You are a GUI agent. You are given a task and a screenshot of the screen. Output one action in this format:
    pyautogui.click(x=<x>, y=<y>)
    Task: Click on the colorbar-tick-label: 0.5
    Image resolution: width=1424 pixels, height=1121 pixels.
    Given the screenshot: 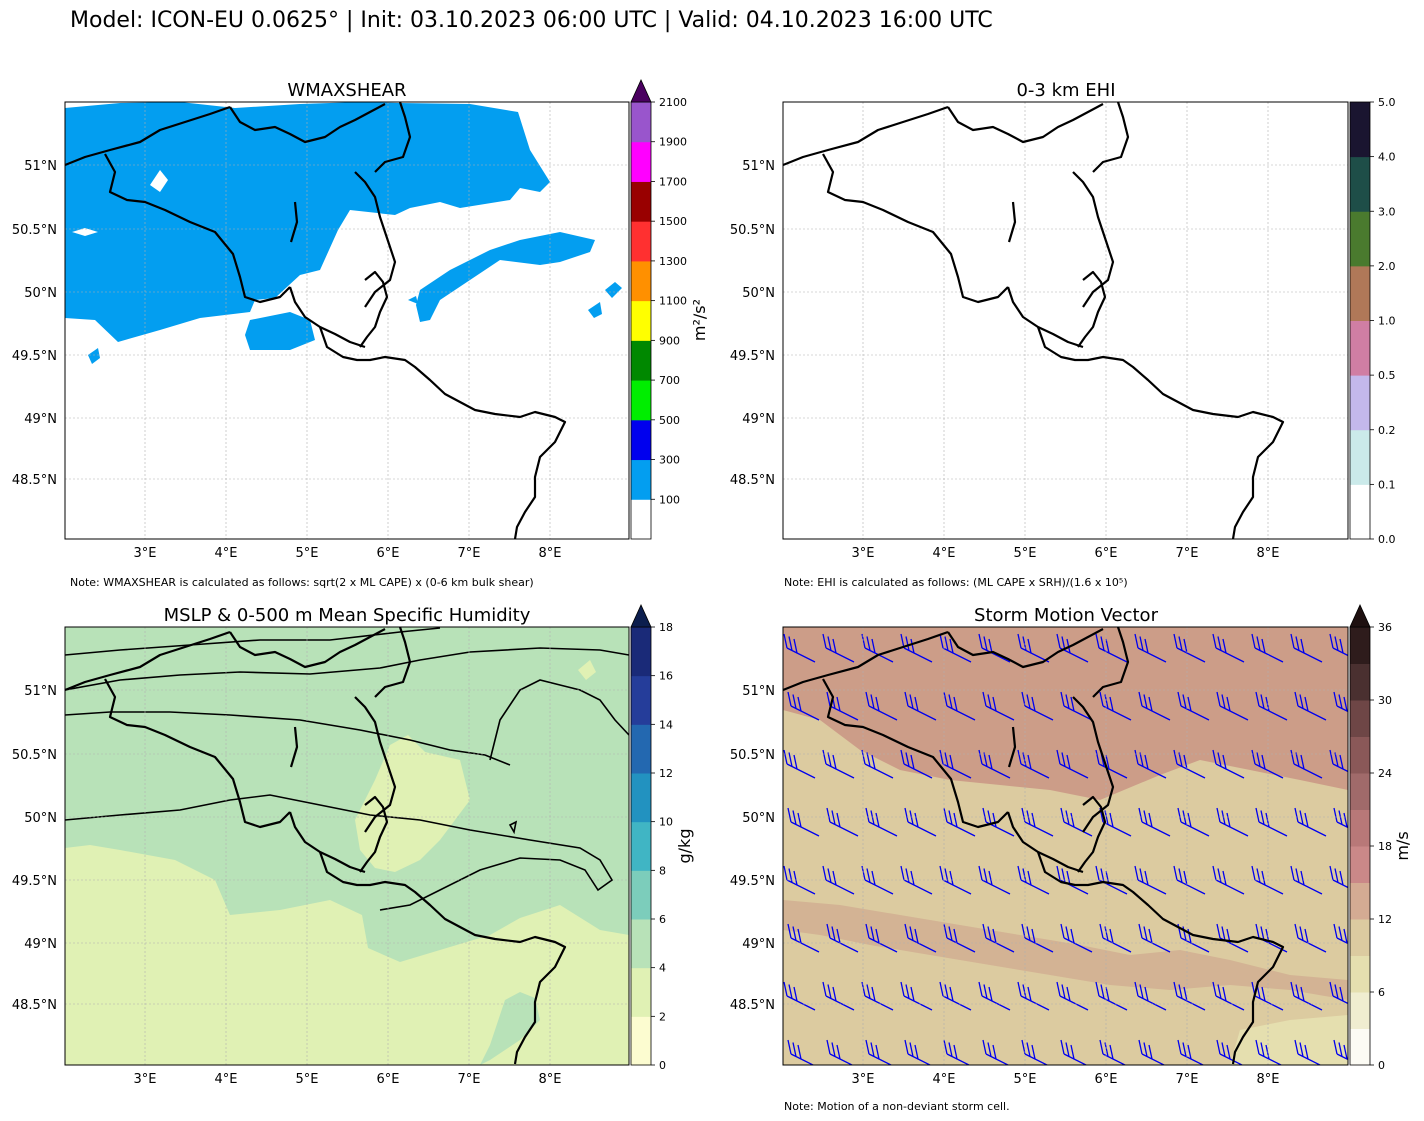 What is the action you would take?
    pyautogui.click(x=1387, y=375)
    